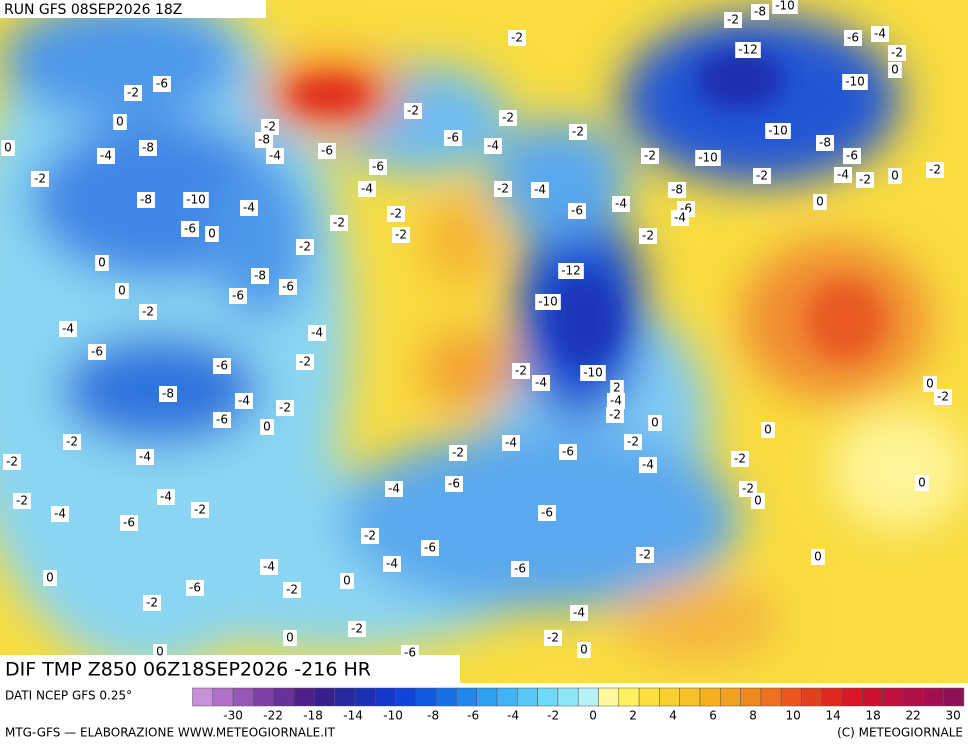 The height and width of the screenshot is (745, 968). What do you see at coordinates (617, 388) in the screenshot?
I see `contour-label: 2` at bounding box center [617, 388].